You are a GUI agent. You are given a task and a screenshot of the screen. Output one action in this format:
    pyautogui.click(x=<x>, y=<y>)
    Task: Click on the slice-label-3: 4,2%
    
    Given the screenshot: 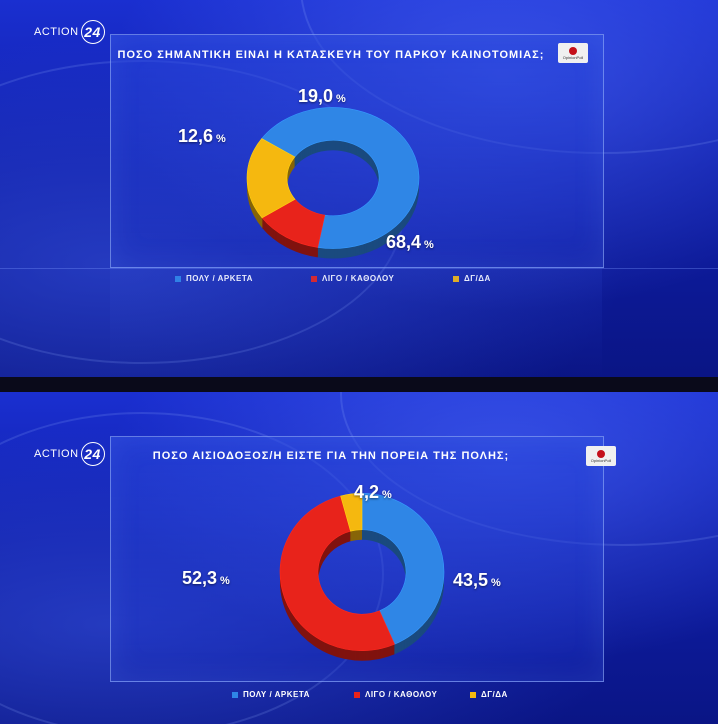 What is the action you would take?
    pyautogui.click(x=373, y=492)
    